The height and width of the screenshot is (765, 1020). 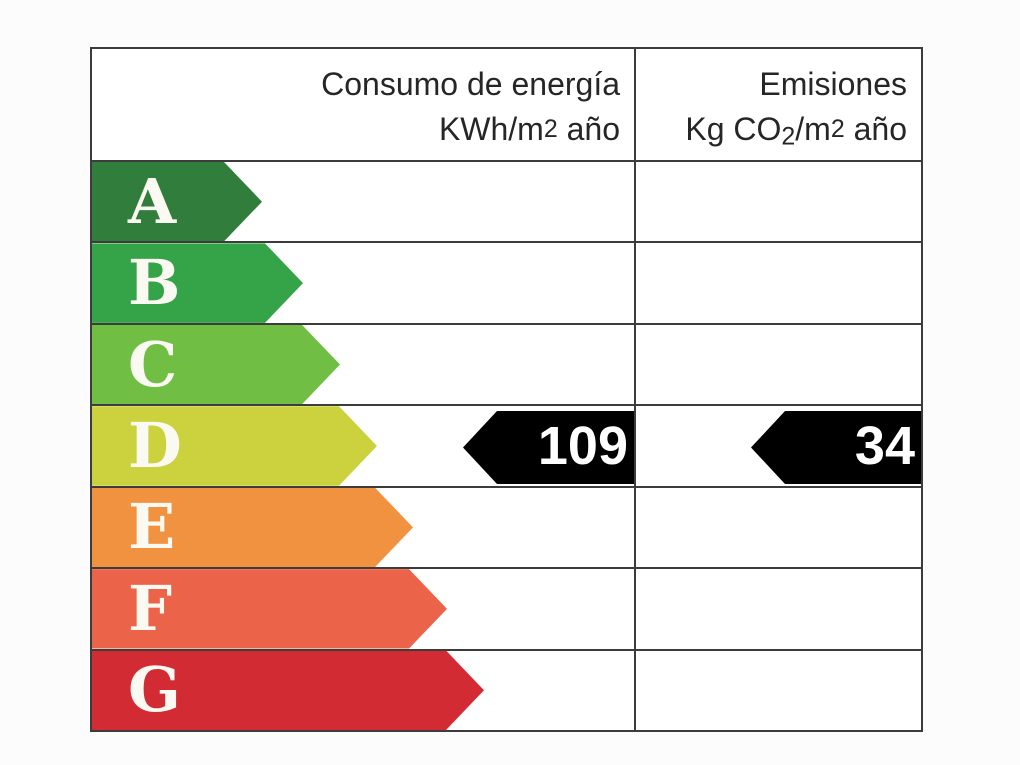 What do you see at coordinates (635, 389) in the screenshot?
I see `column-divider` at bounding box center [635, 389].